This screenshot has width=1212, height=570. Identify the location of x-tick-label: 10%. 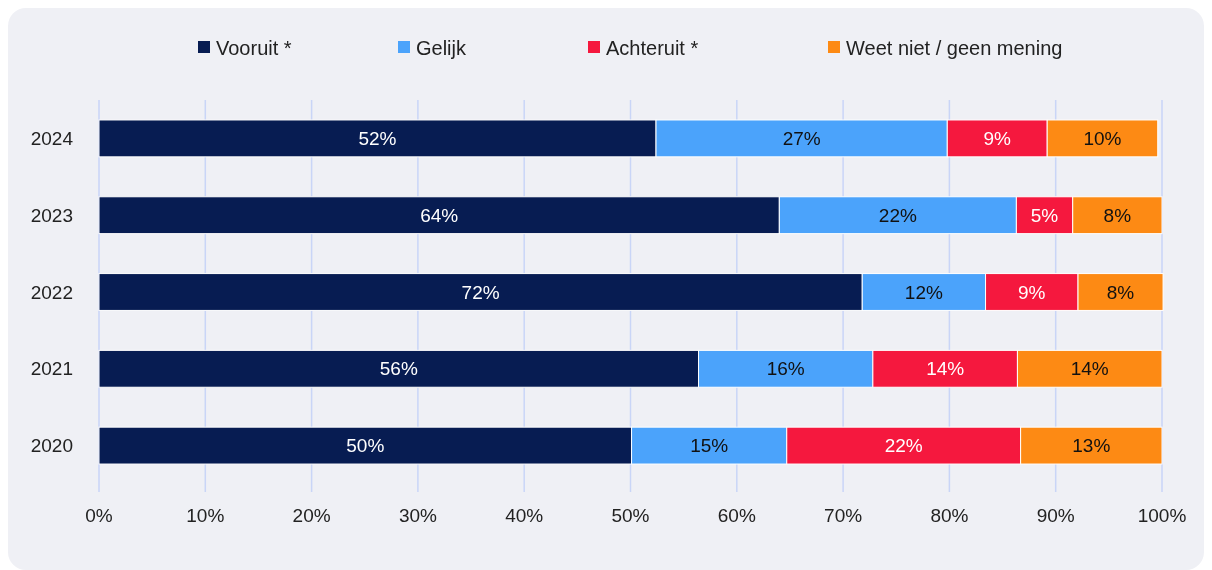
(205, 515).